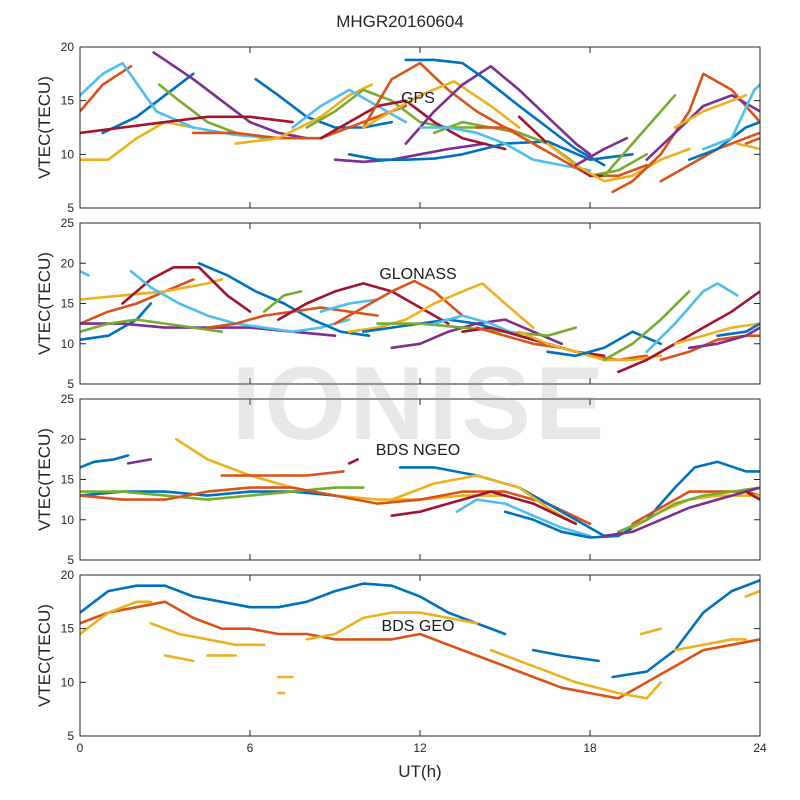  I want to click on x-axis-label: UT(h), so click(419, 771).